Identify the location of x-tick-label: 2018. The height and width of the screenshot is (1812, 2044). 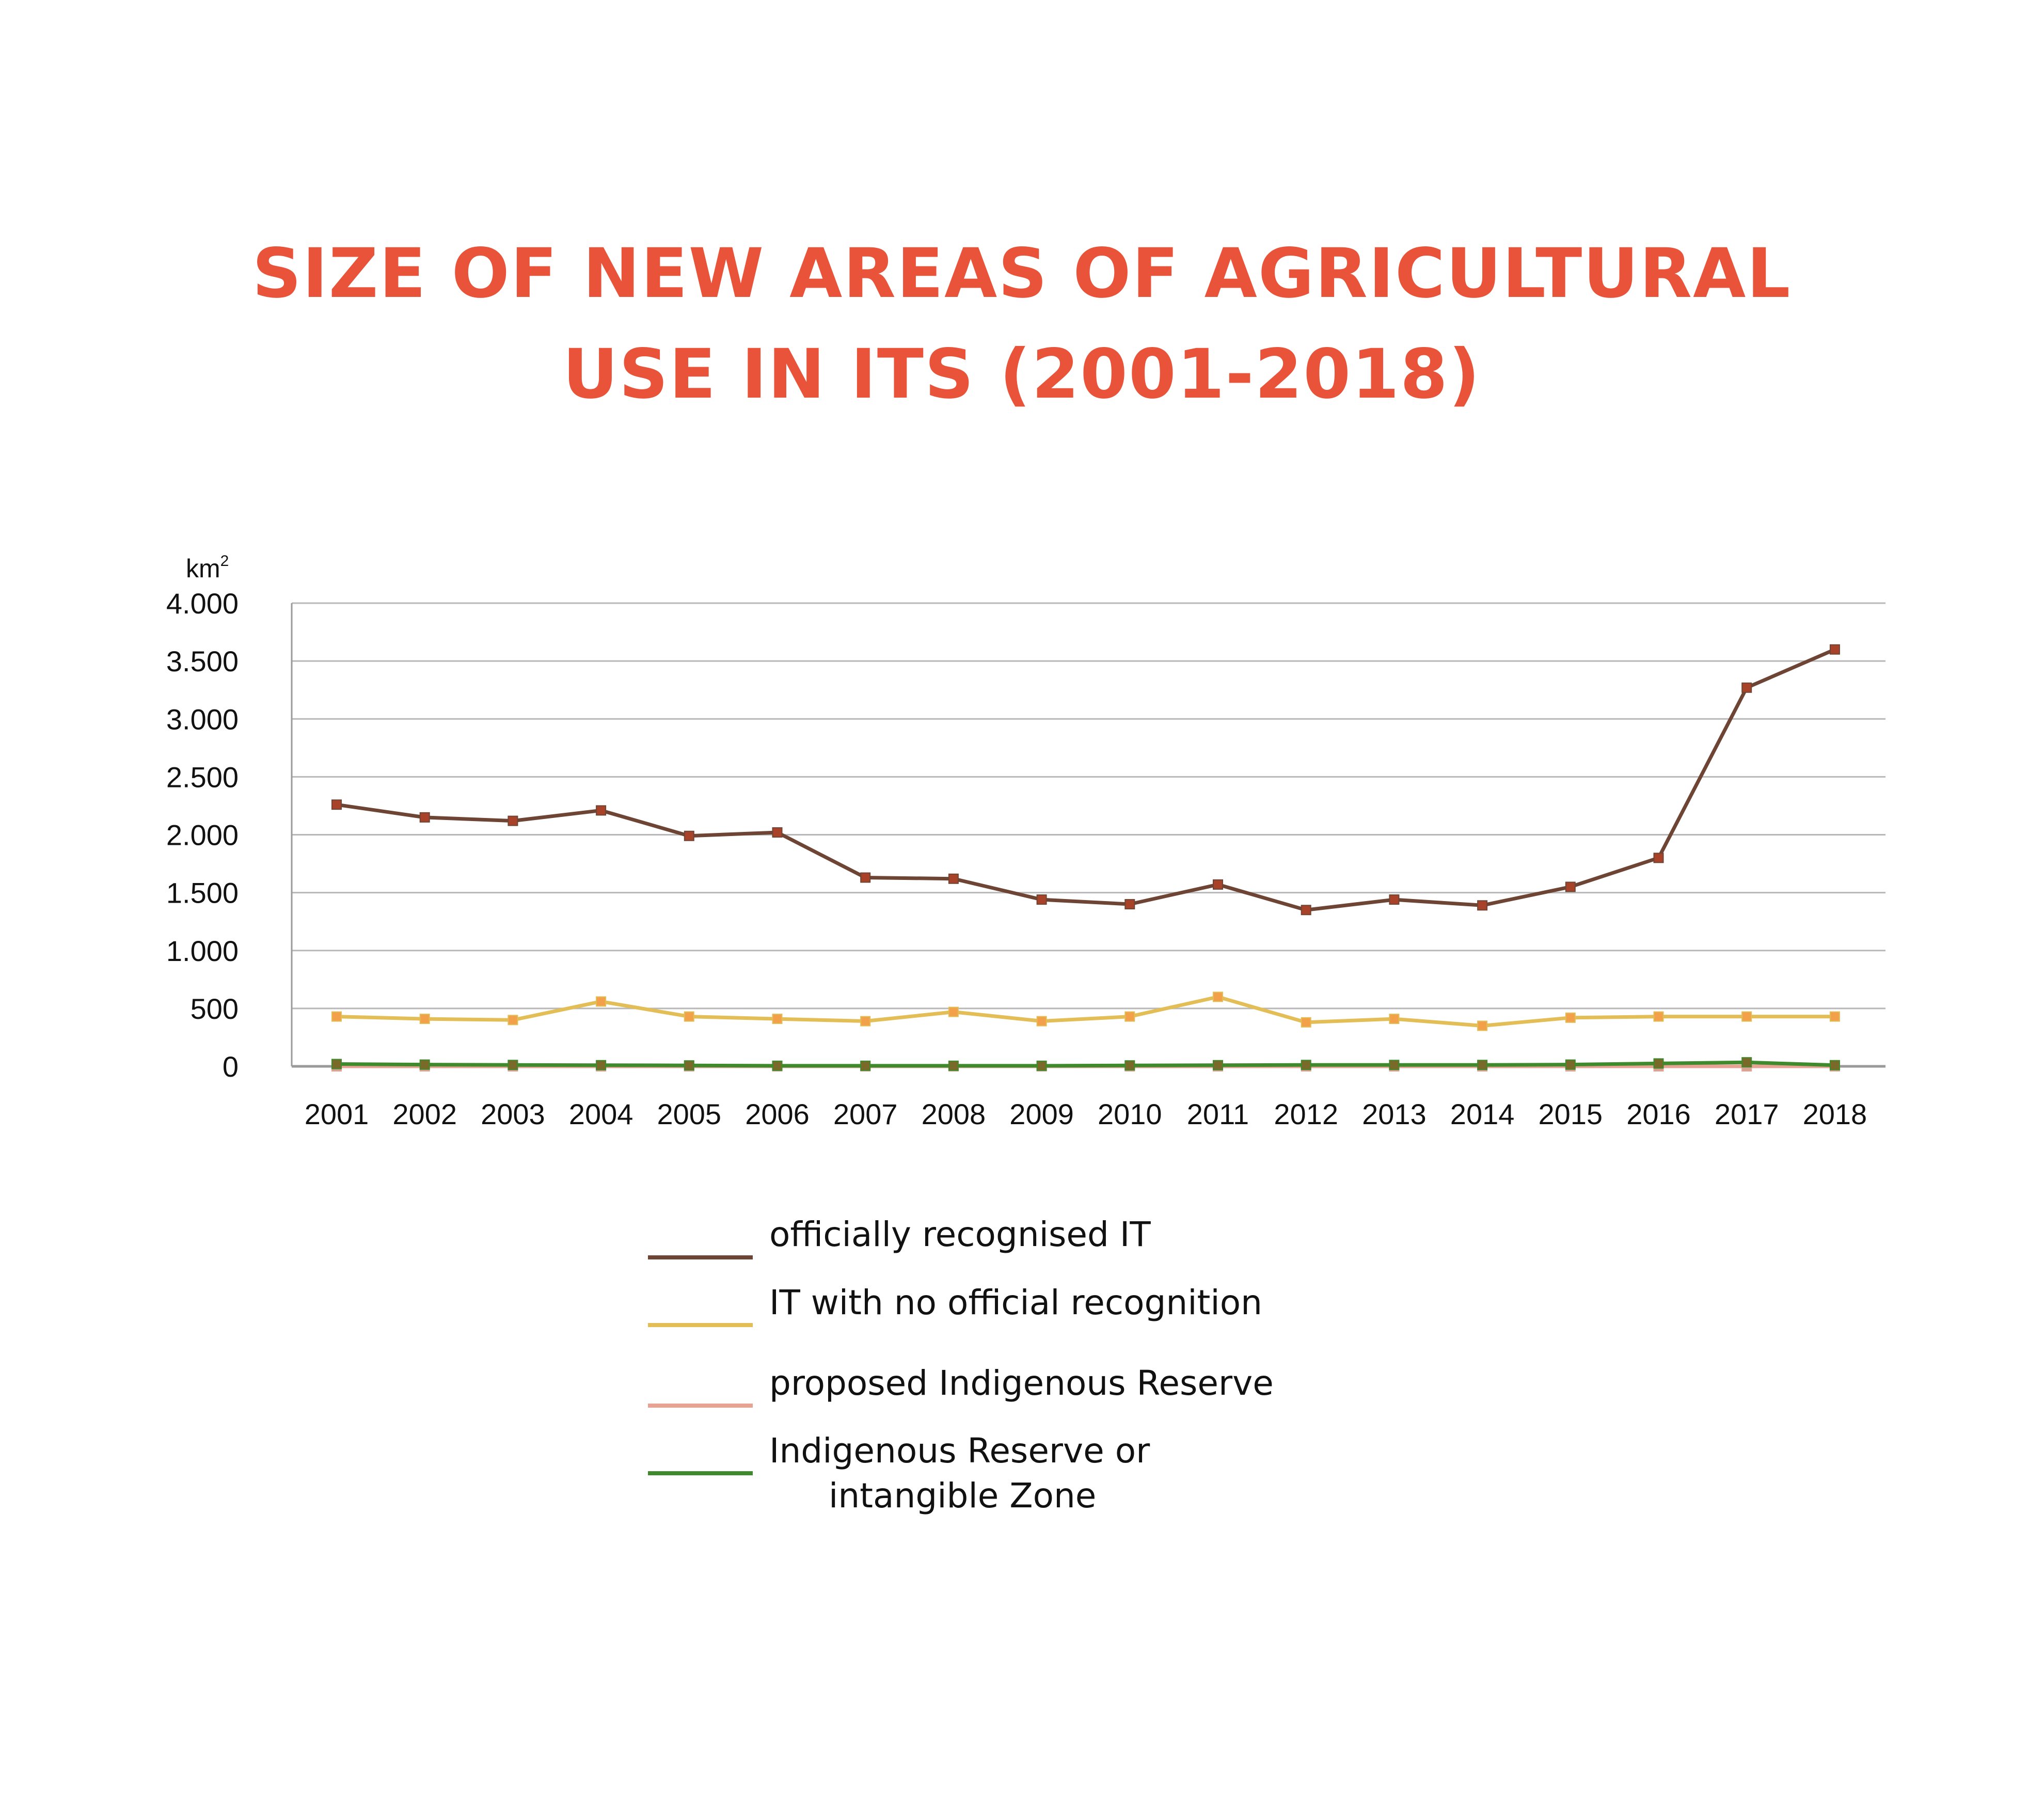
(1835, 1114).